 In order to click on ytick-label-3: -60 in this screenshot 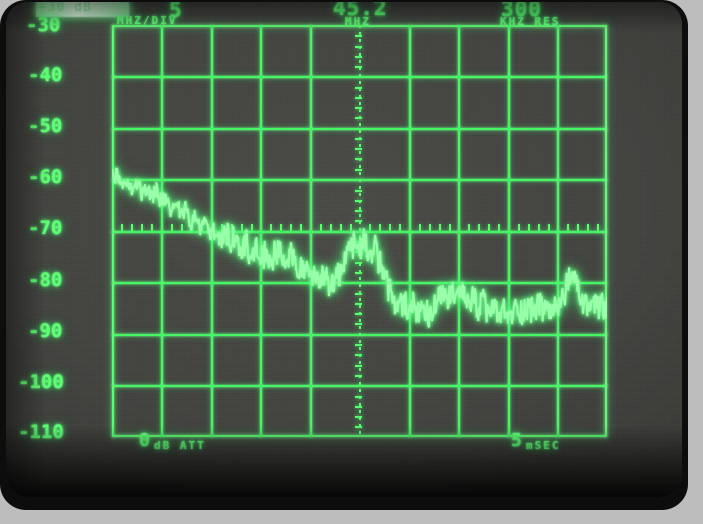, I will do `click(45, 177)`.